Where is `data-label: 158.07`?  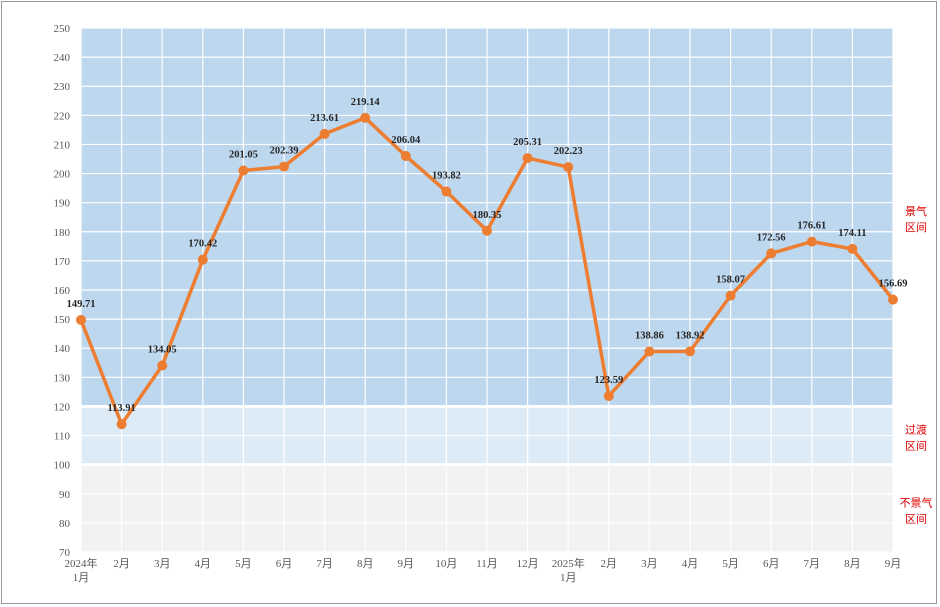
data-label: 158.07 is located at coordinates (730, 280).